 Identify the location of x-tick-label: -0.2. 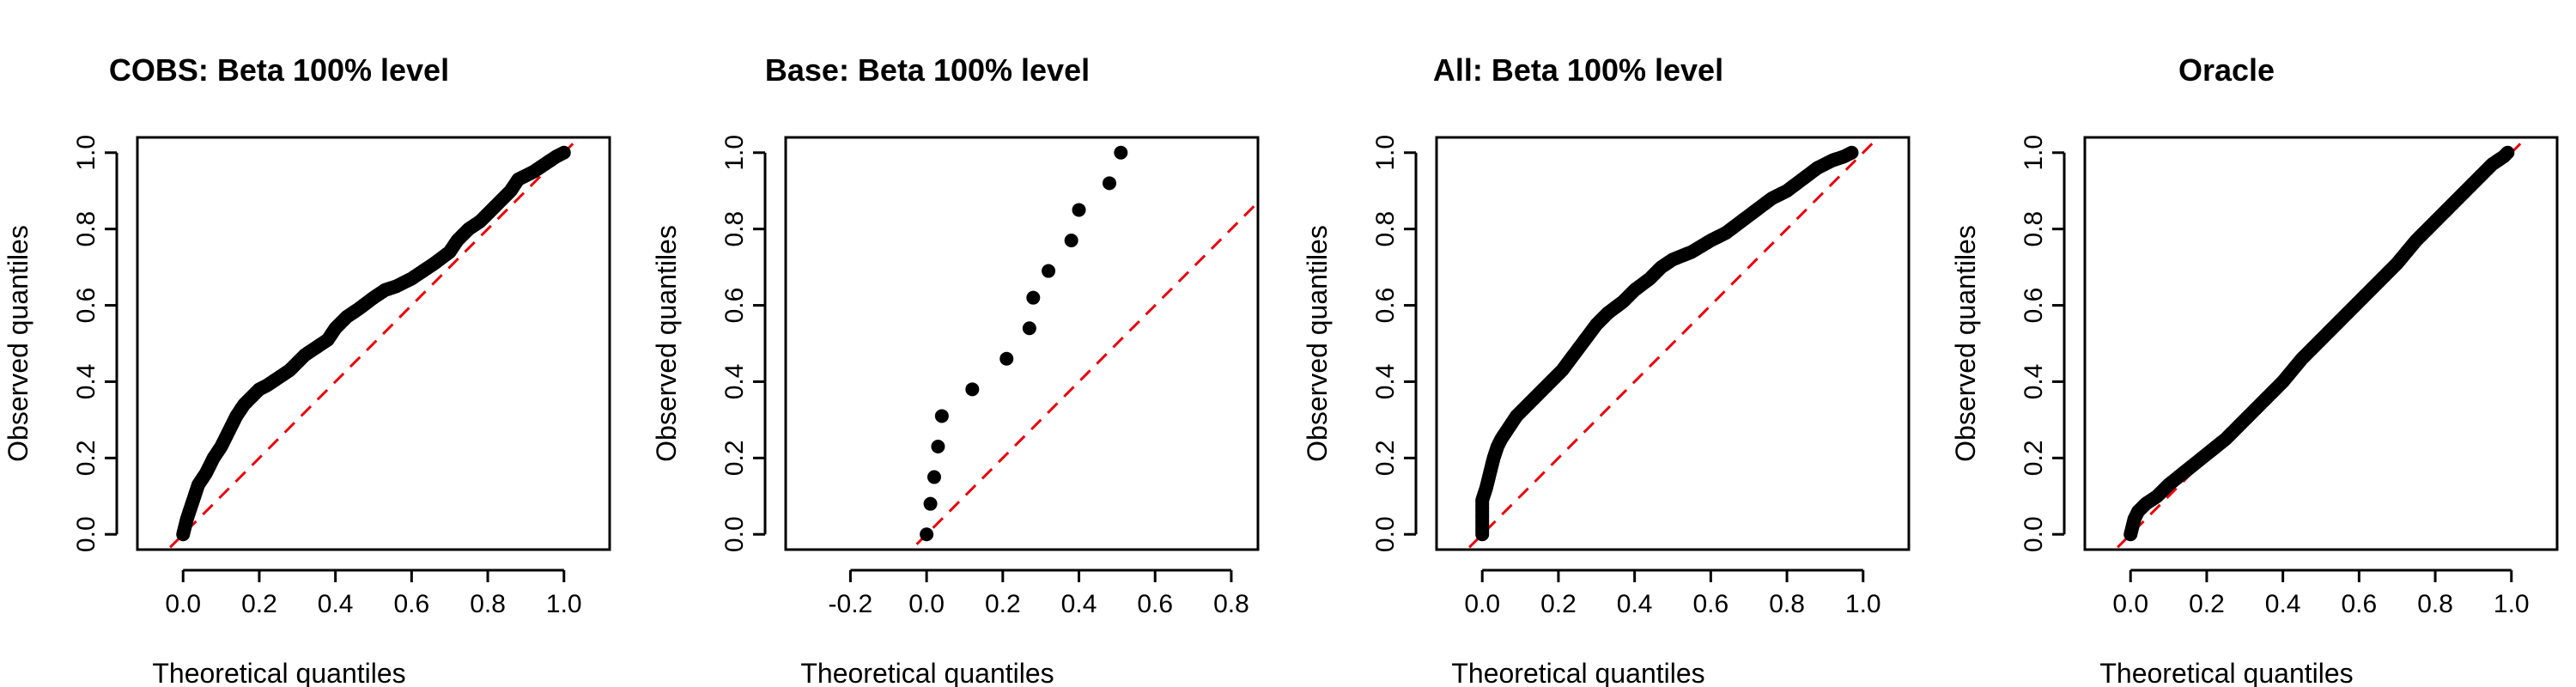
(851, 604).